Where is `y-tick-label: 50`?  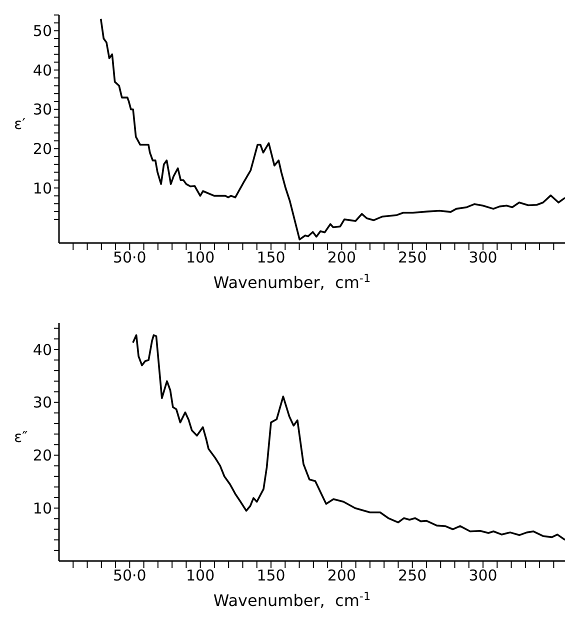 y-tick-label: 50 is located at coordinates (42, 31).